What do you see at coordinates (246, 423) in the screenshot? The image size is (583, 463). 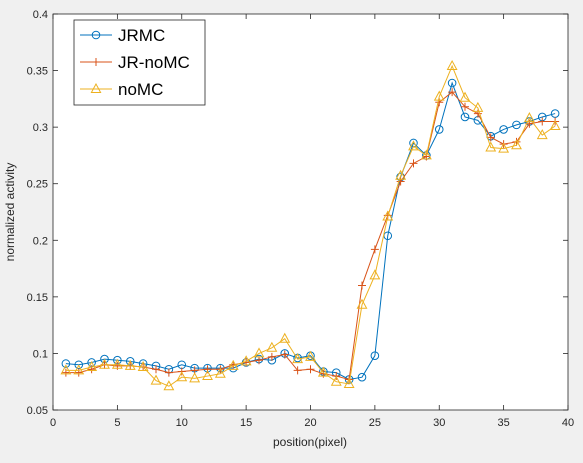 I see `x-tick-label: 15` at bounding box center [246, 423].